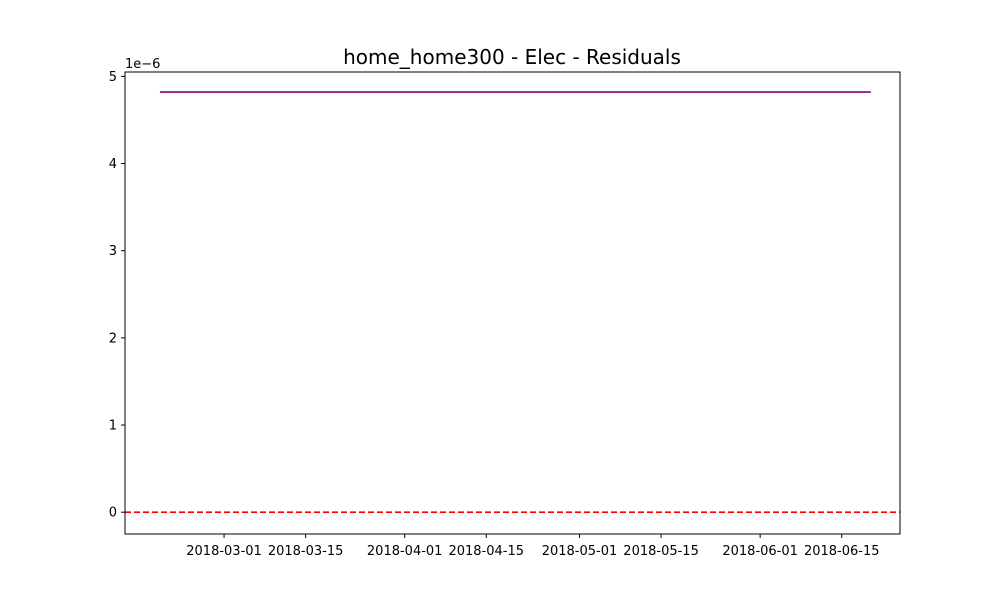  Describe the element at coordinates (113, 338) in the screenshot. I see `y-tick-label: 2` at that location.